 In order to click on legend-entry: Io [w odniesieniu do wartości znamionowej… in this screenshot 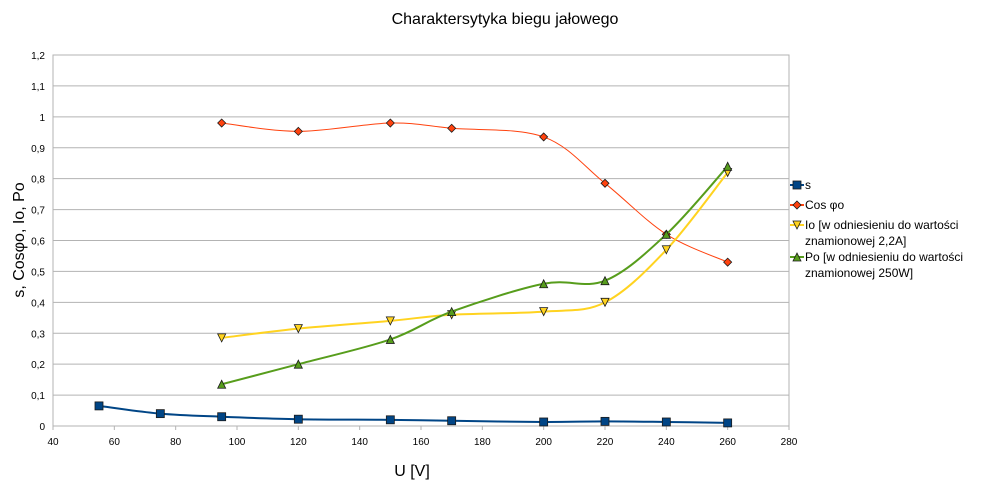, I will do `click(874, 233)`.